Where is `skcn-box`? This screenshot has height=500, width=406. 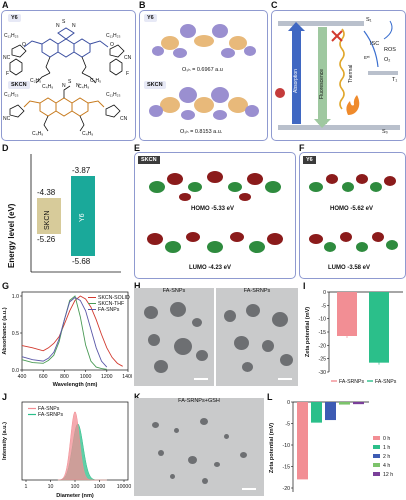
skcn-box is located at coordinates (49, 216).